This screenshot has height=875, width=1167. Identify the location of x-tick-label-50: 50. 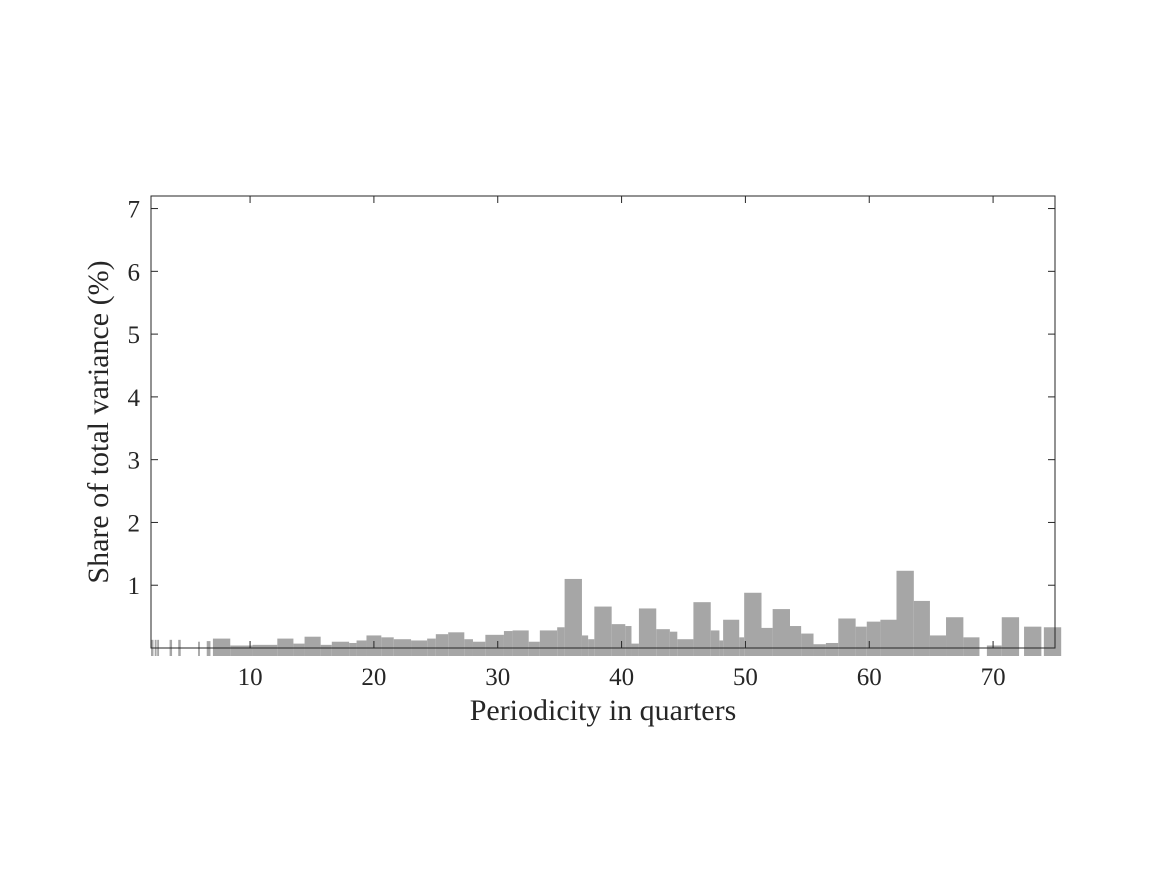
(745, 677).